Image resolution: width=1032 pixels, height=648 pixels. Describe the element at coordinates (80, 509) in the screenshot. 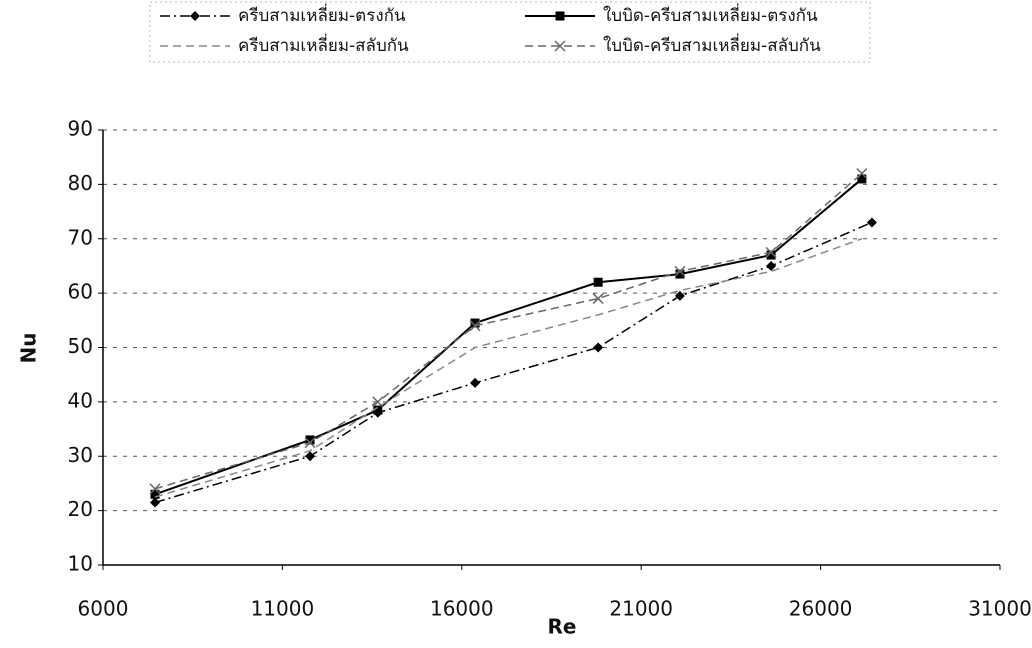

I see `y-tick-label: 20` at that location.